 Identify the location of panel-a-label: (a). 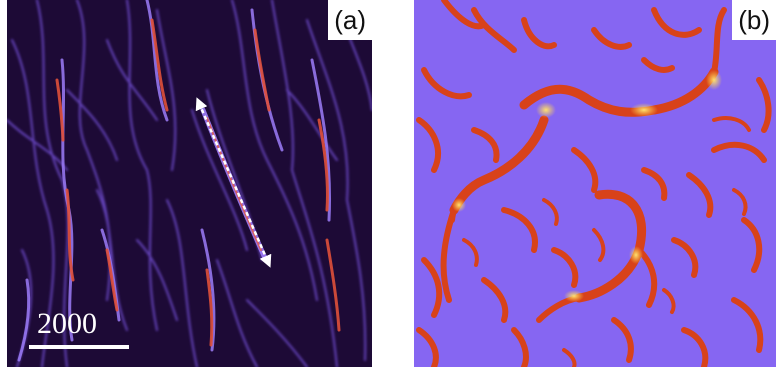
(350, 20).